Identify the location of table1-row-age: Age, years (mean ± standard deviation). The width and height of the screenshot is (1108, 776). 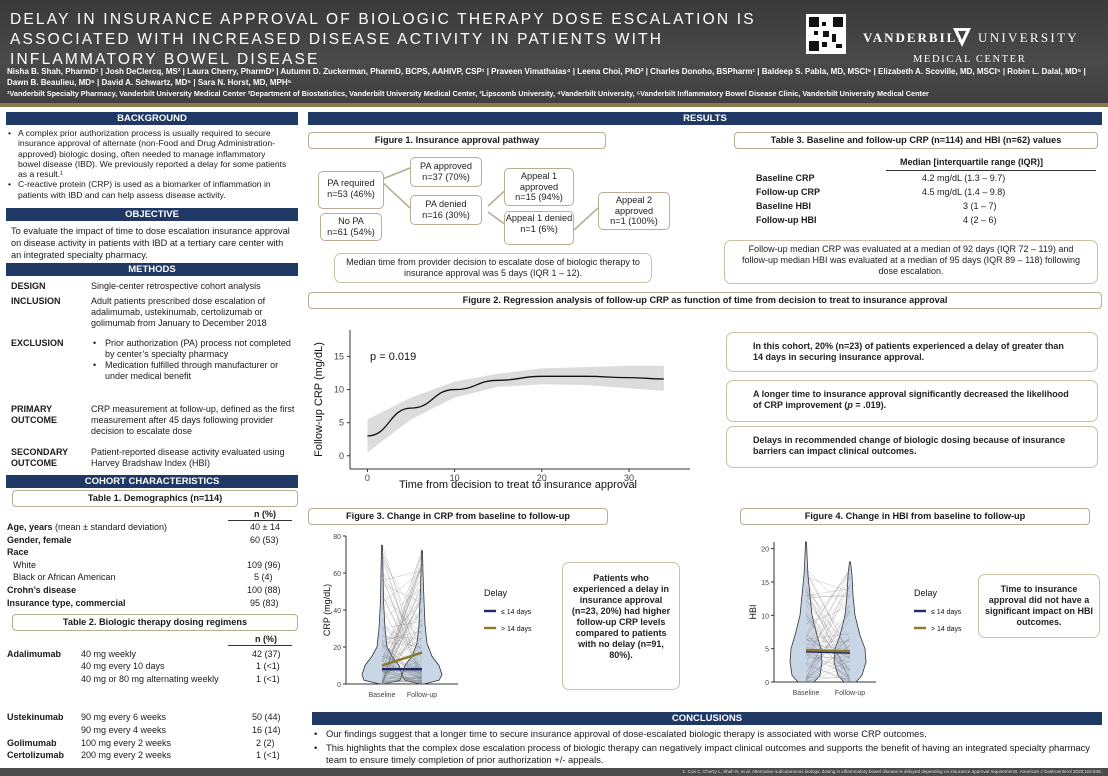
(87, 527).